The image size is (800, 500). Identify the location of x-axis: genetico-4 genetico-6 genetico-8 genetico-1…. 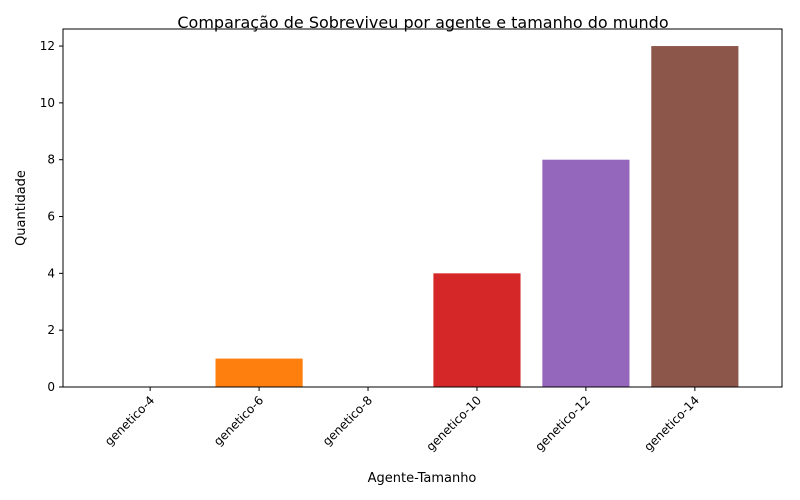
(402, 420).